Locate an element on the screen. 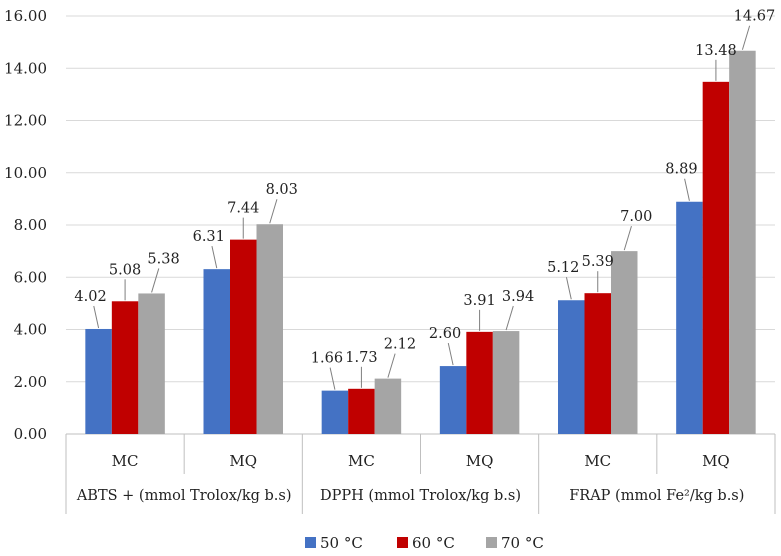  data-label: 1.66 is located at coordinates (327, 359).